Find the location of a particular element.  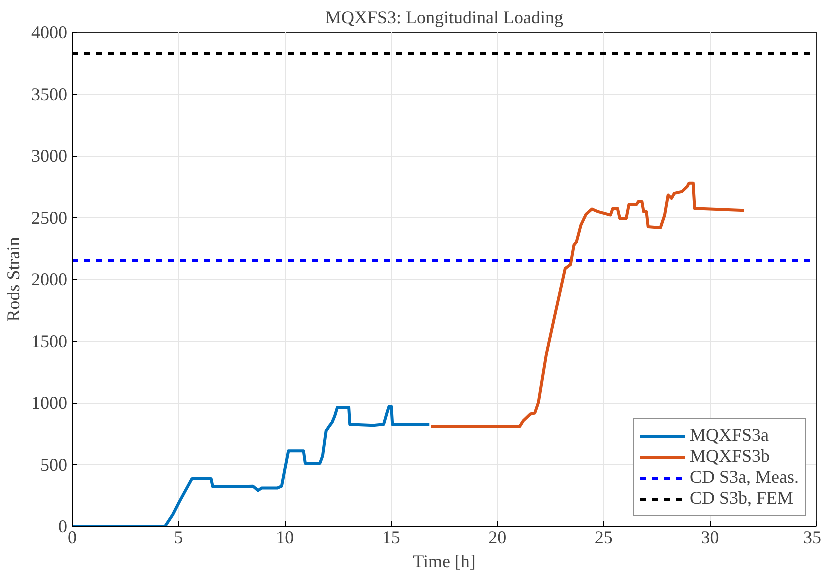

x-tick-label: 10 is located at coordinates (285, 538).